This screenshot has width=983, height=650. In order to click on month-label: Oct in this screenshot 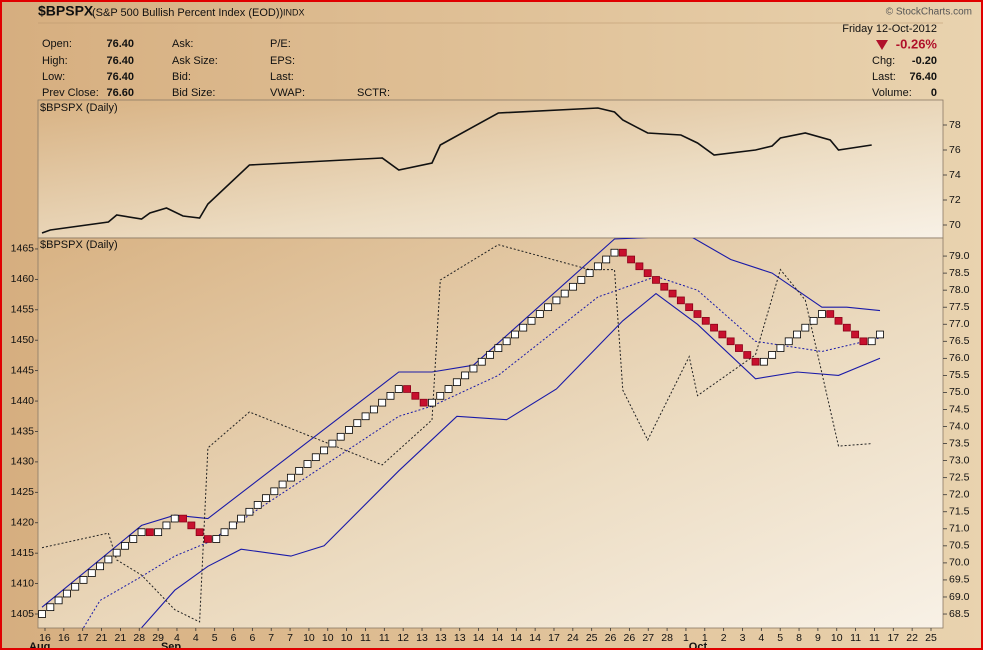, I will do `click(698, 645)`.